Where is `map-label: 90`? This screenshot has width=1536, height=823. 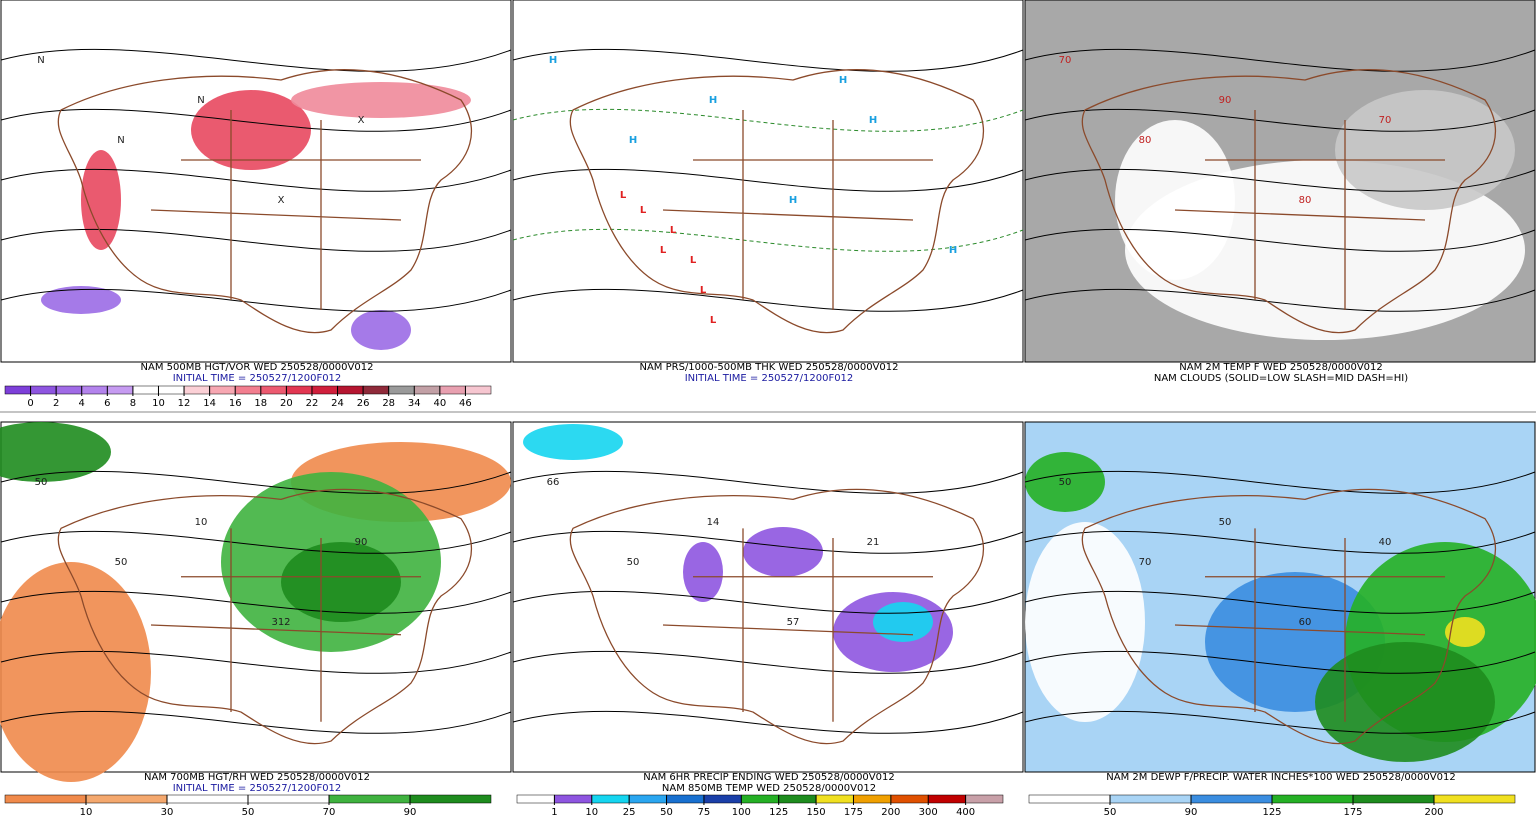
map-label: 90 is located at coordinates (361, 542).